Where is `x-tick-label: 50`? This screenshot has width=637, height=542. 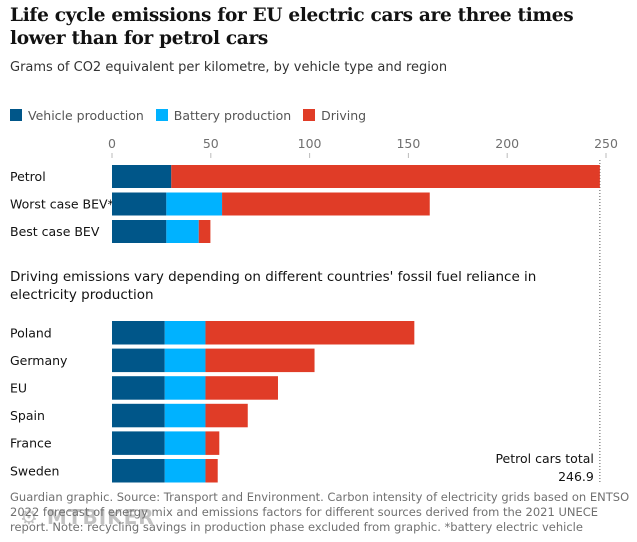 x-tick-label: 50 is located at coordinates (211, 143).